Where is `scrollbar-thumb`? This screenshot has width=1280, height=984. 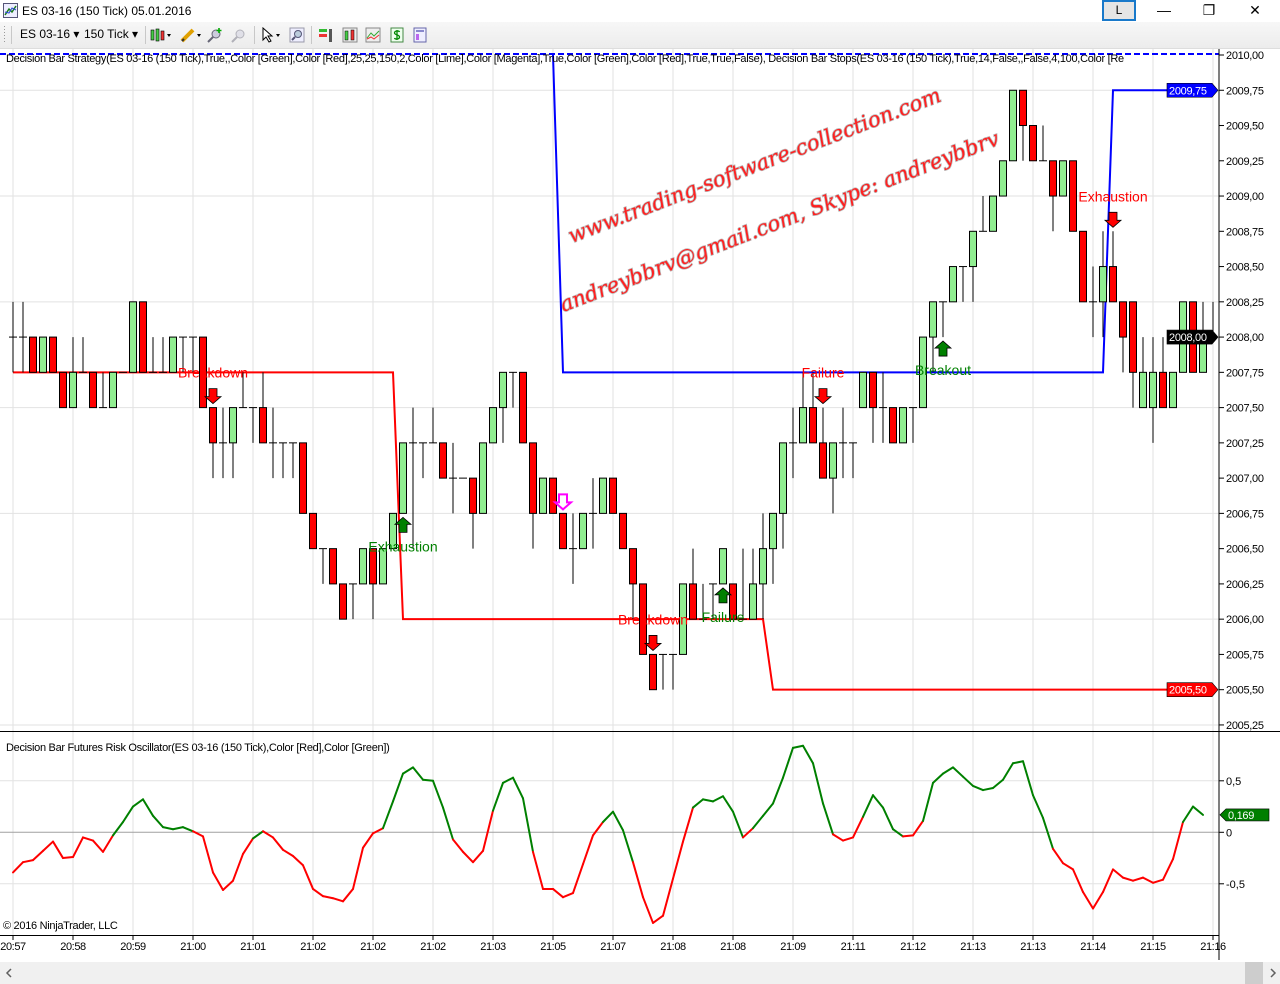
scrollbar-thumb is located at coordinates (1254, 973).